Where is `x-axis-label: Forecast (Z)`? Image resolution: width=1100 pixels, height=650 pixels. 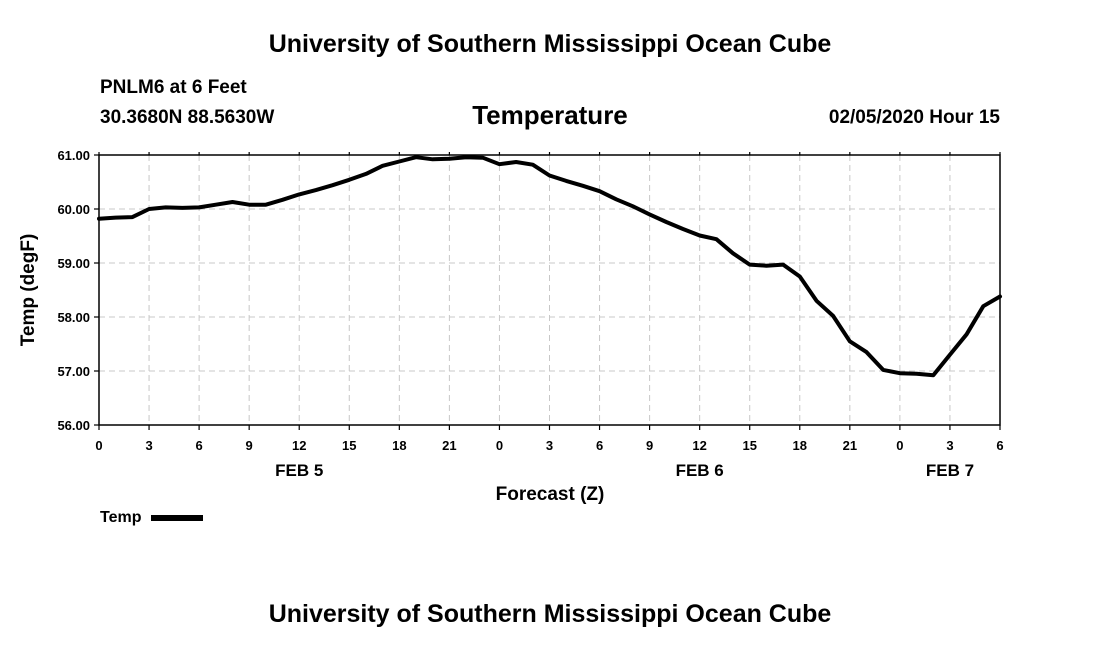 x-axis-label: Forecast (Z) is located at coordinates (550, 494).